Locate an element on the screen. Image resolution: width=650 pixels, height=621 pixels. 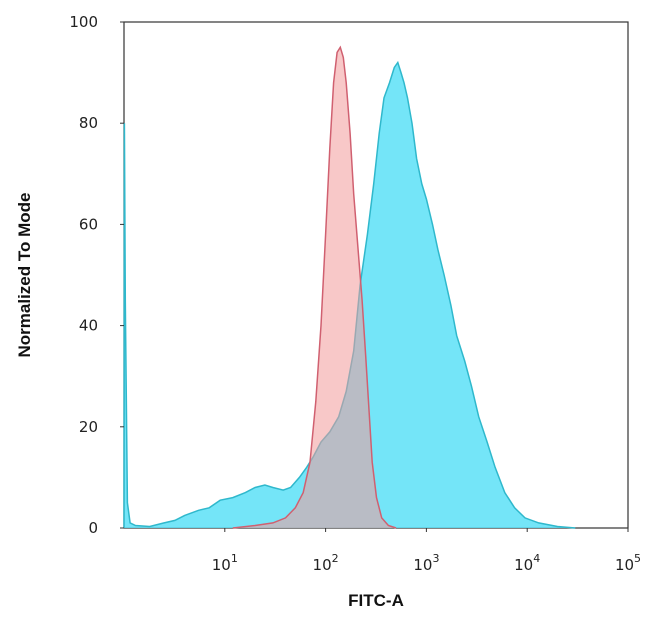
x-tick-label: 10³ is located at coordinates (426, 563).